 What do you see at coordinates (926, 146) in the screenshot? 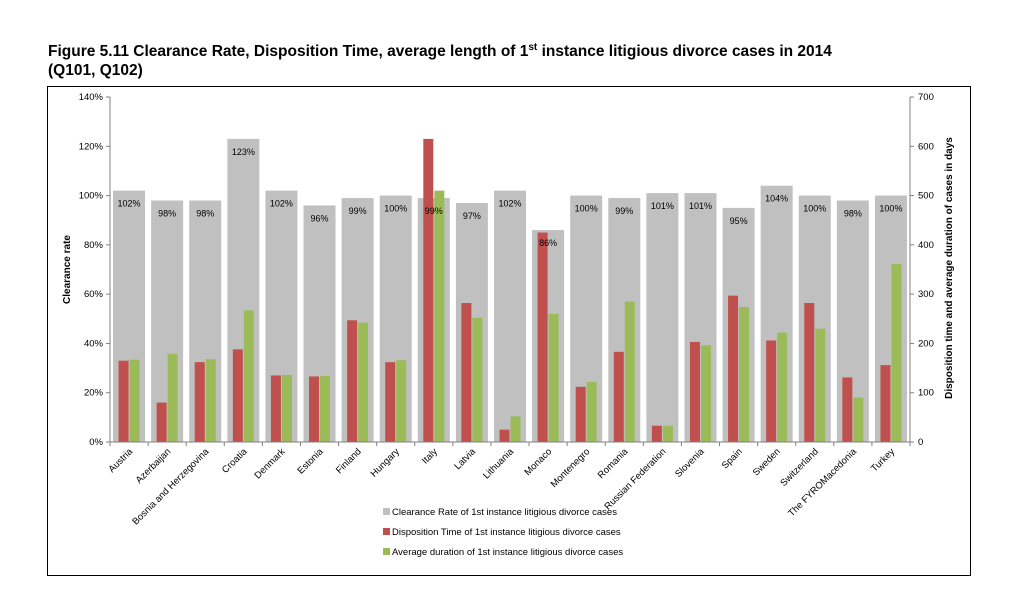
I see `y2-tick-label: 600` at bounding box center [926, 146].